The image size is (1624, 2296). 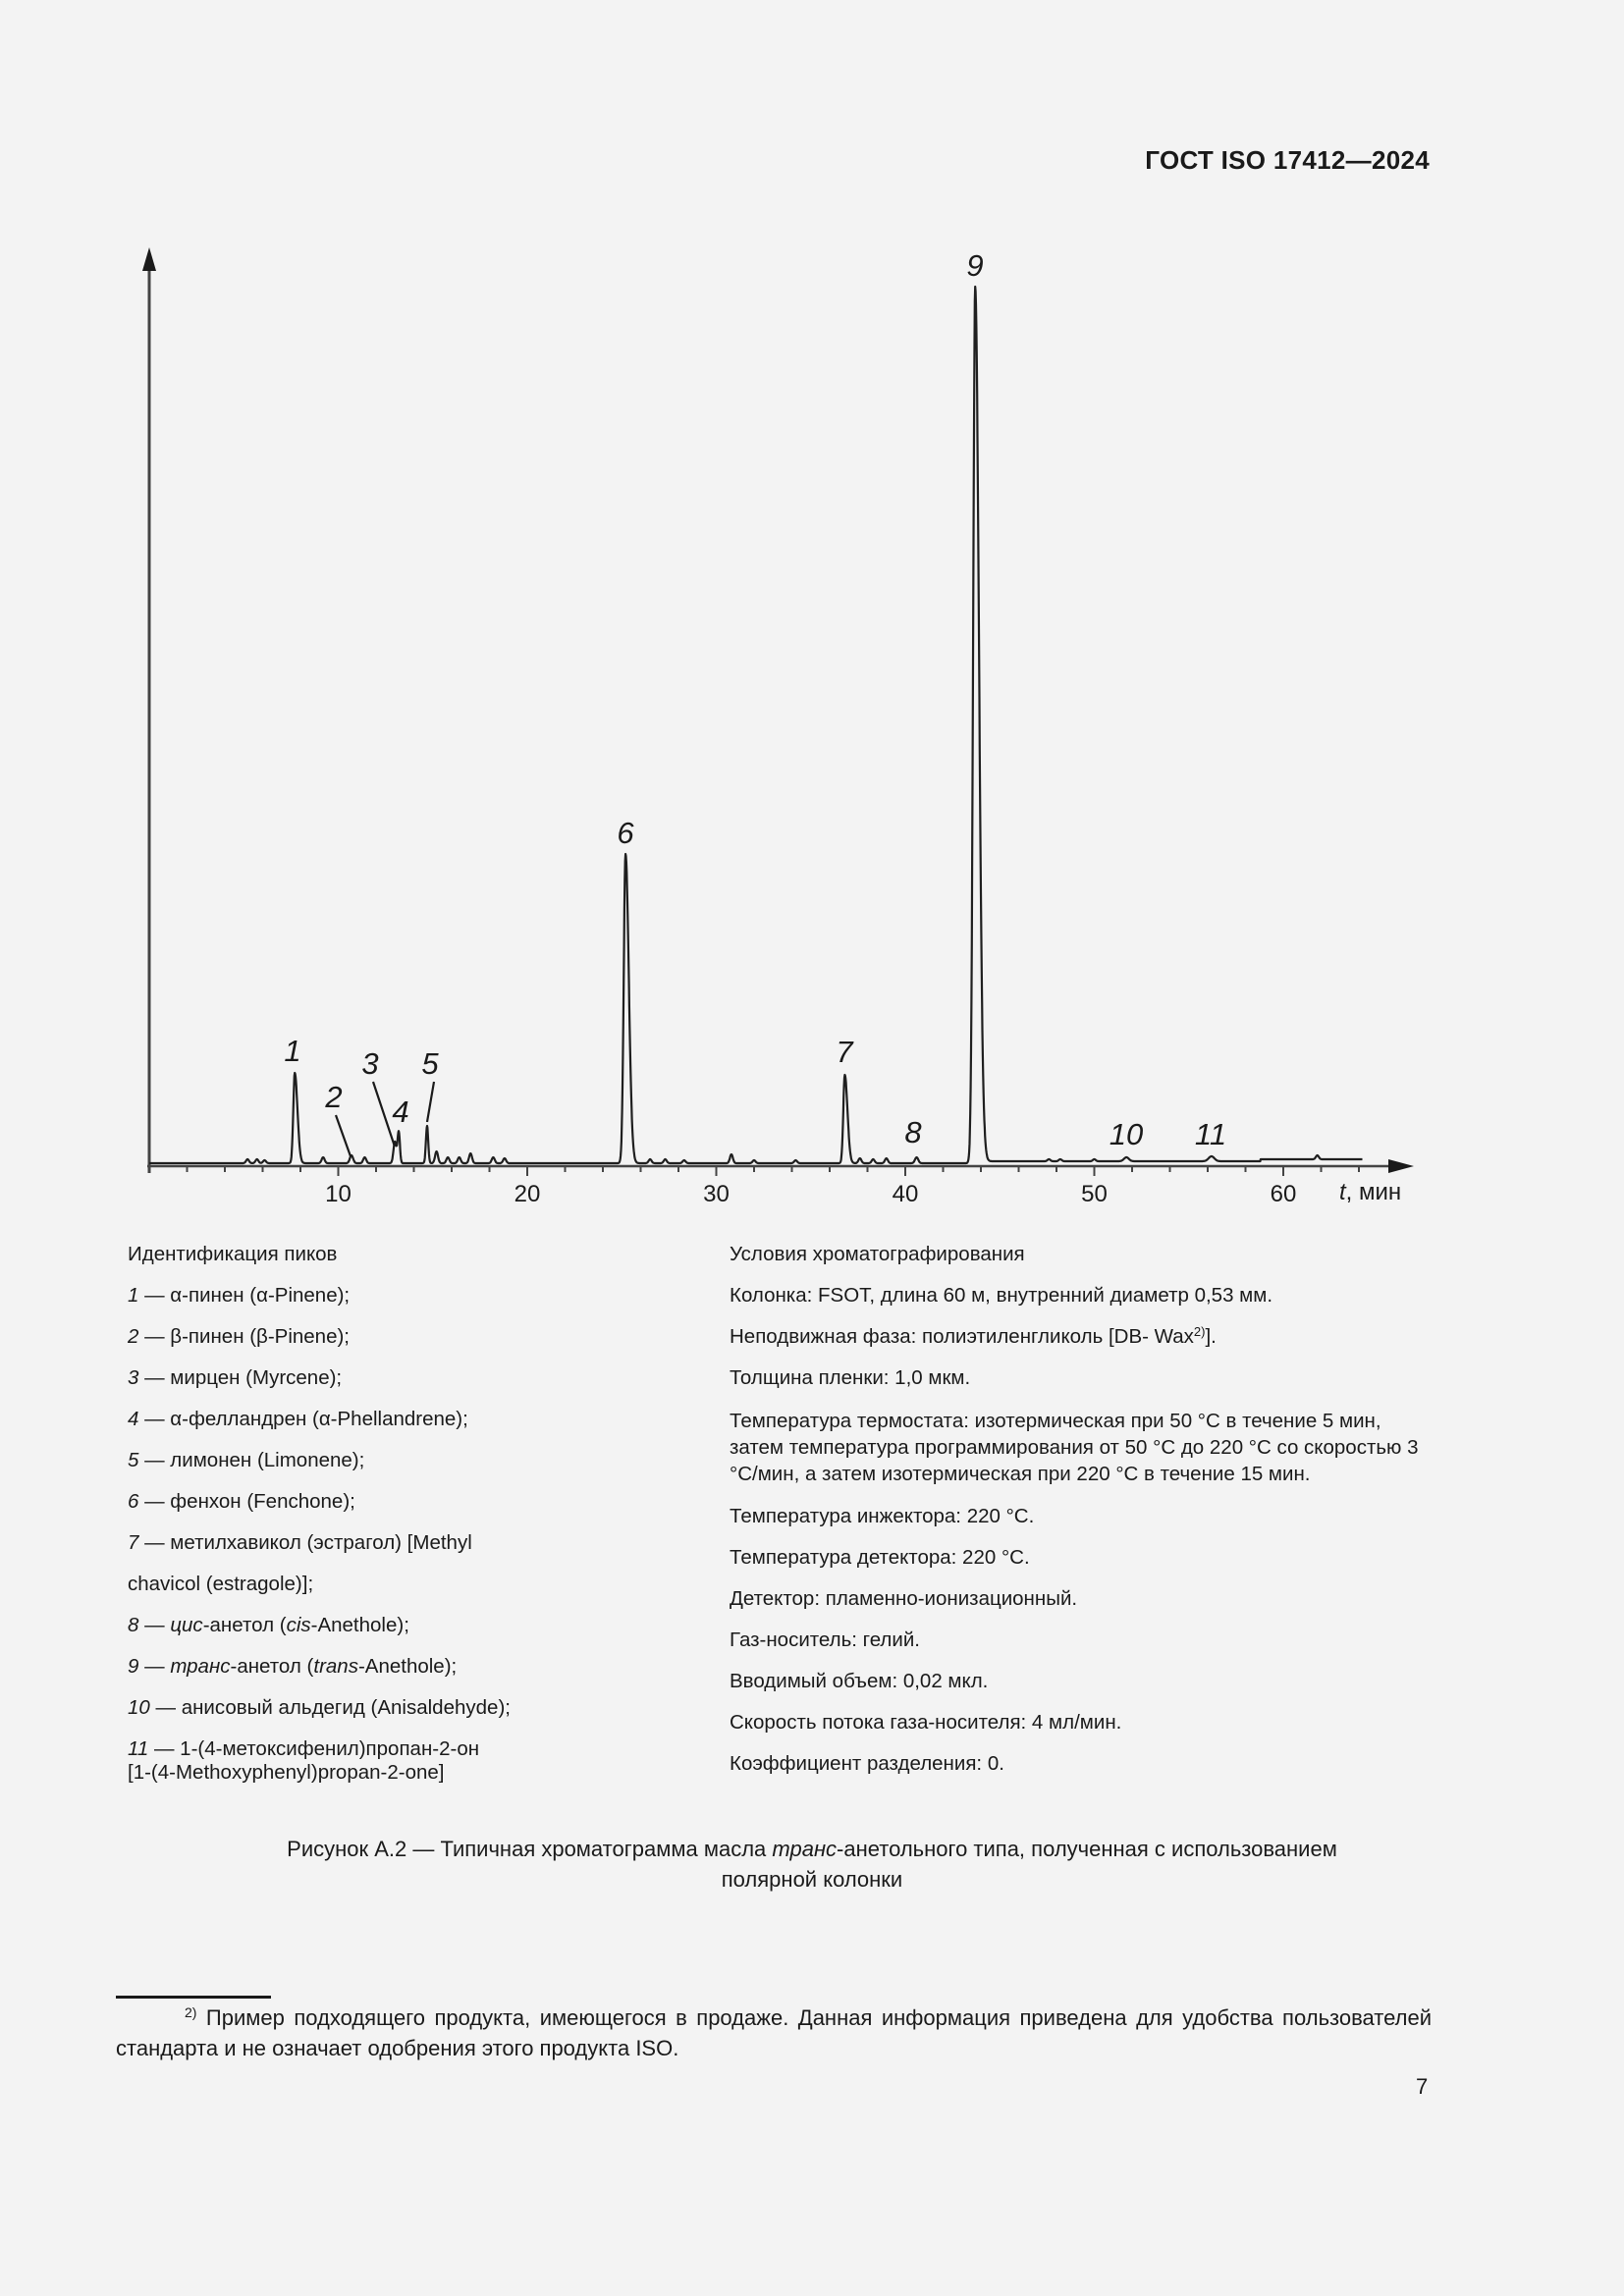 What do you see at coordinates (149, 710) in the screenshot?
I see `y-axis` at bounding box center [149, 710].